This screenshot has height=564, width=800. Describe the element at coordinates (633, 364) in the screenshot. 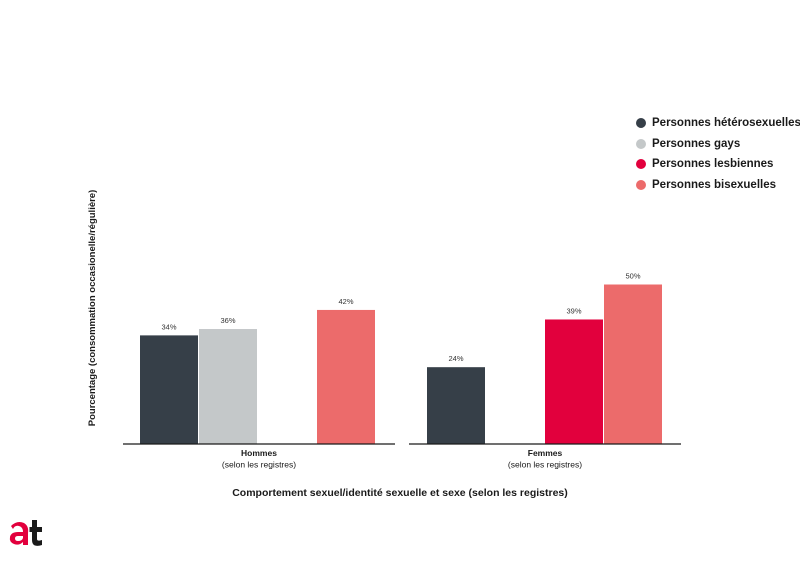

I see `bar-femmes-bisexual` at that location.